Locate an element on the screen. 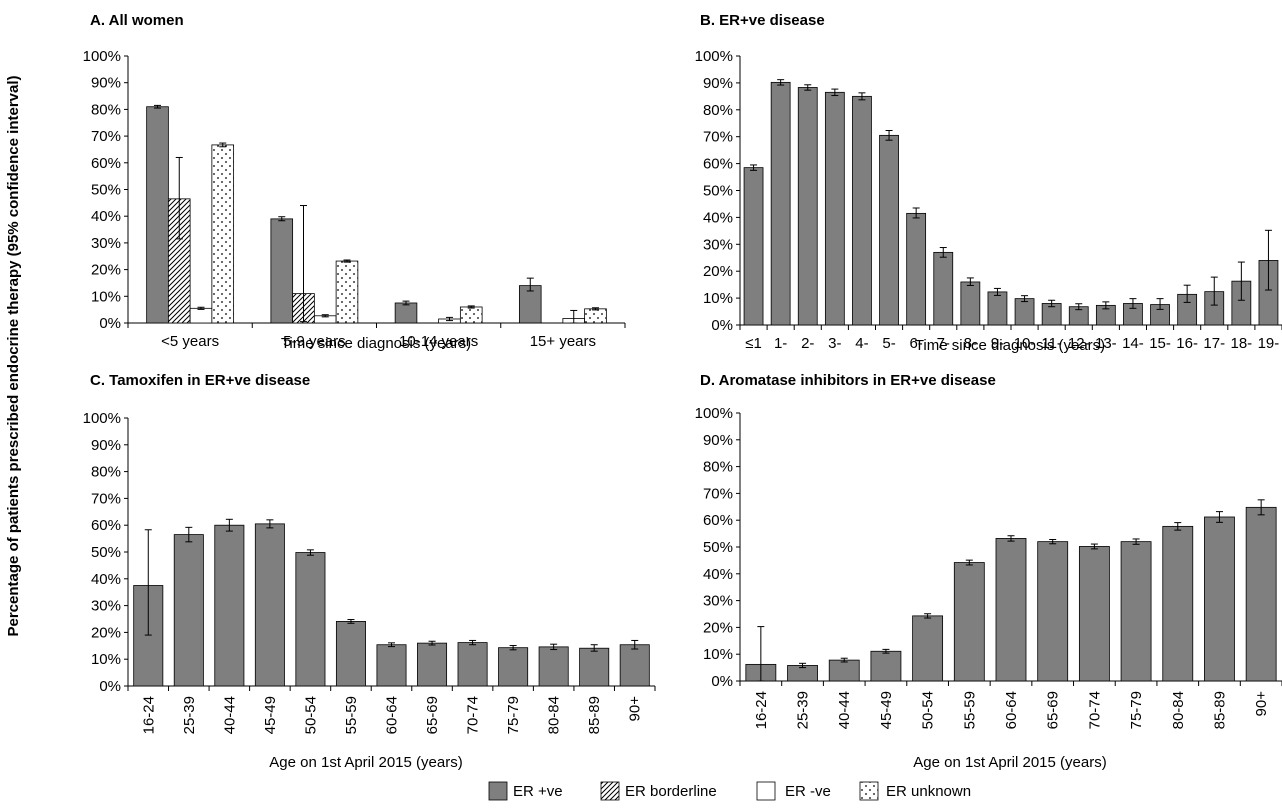  panel-a-error-bar-er-unknown-15-years is located at coordinates (595, 309).